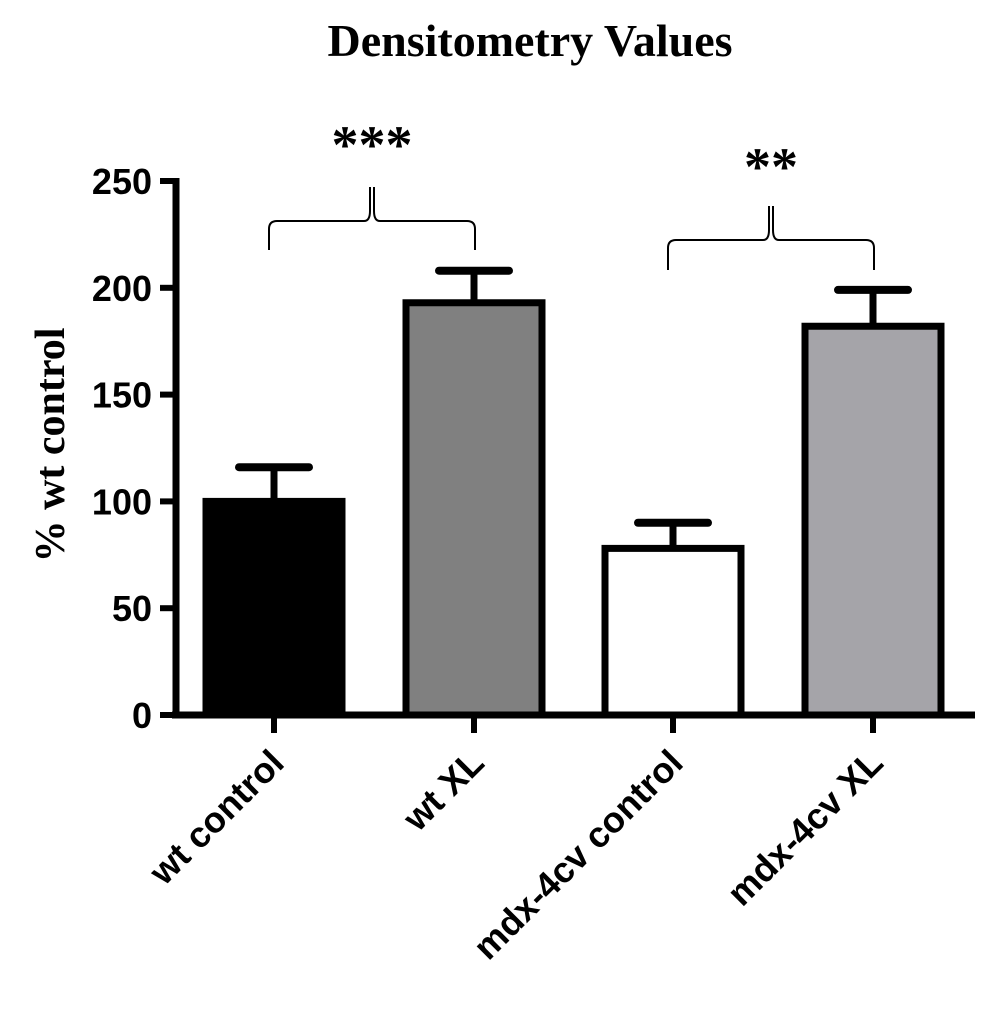 The image size is (1000, 1015). Describe the element at coordinates (443, 791) in the screenshot. I see `x-category-label-2: wt XL` at that location.